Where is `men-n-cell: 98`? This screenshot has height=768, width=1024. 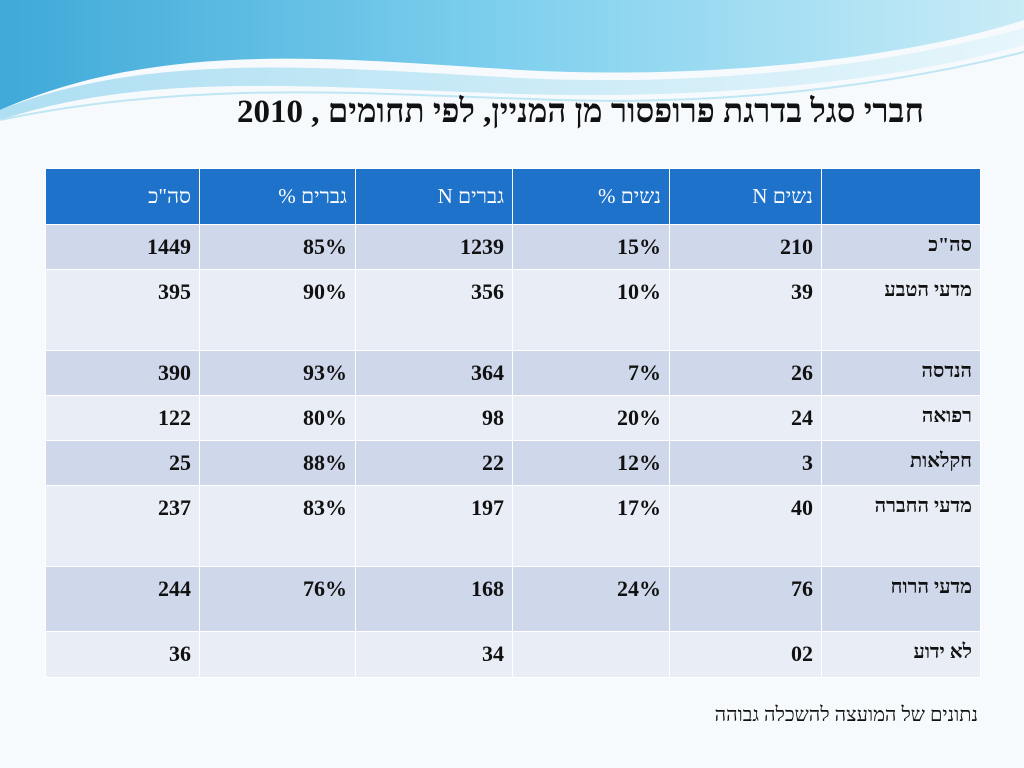 men-n-cell: 98 is located at coordinates (434, 418).